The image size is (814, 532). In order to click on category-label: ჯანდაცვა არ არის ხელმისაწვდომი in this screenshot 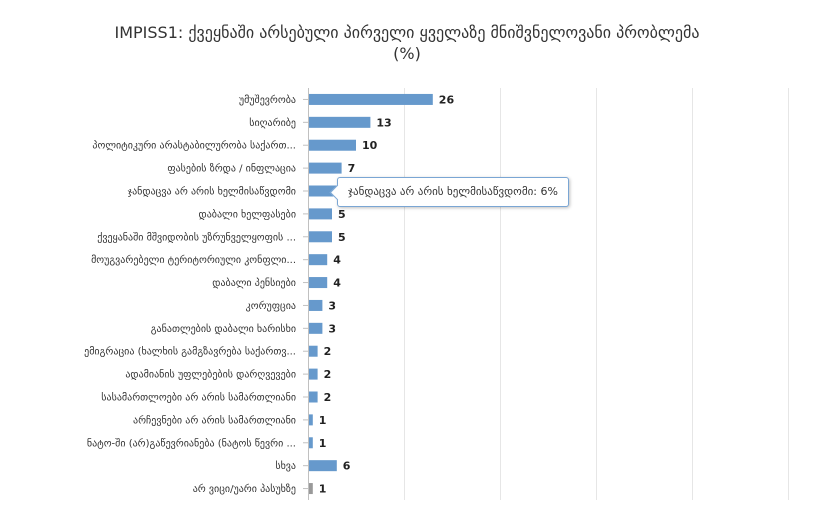, I will do `click(212, 192)`.